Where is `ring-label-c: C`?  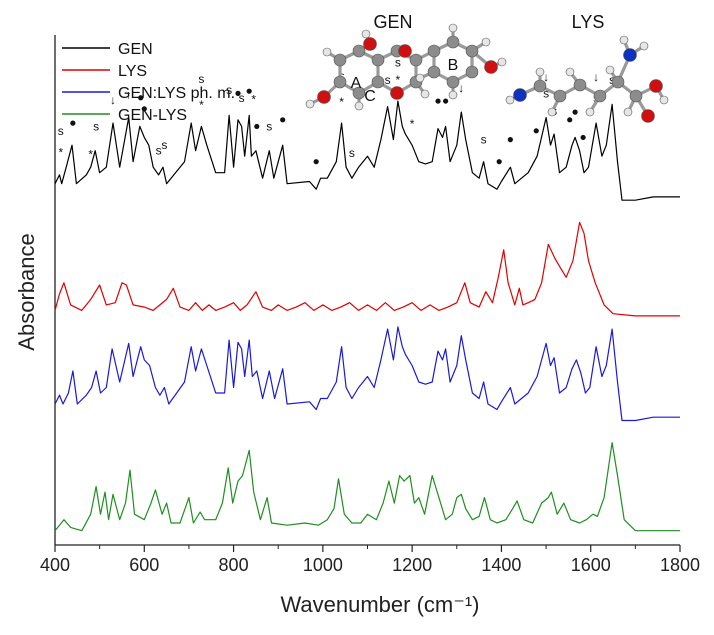
ring-label-c: C is located at coordinates (370, 96).